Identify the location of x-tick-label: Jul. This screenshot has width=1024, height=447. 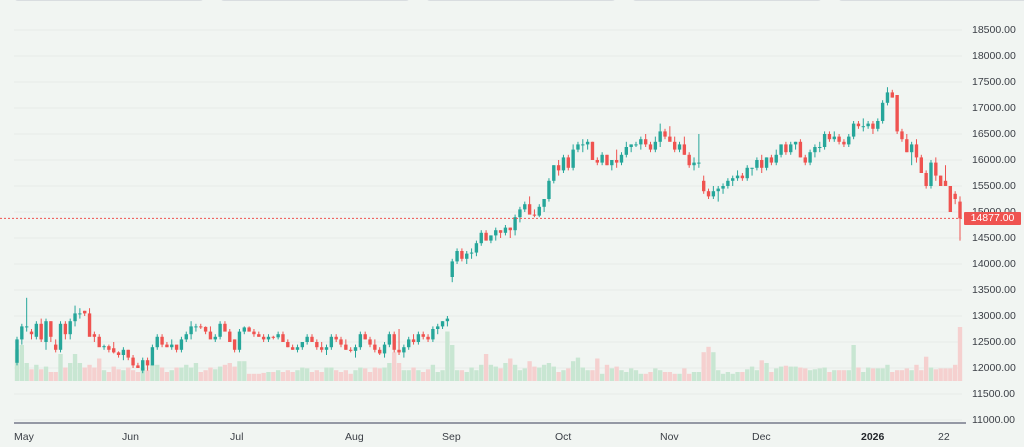
(237, 437).